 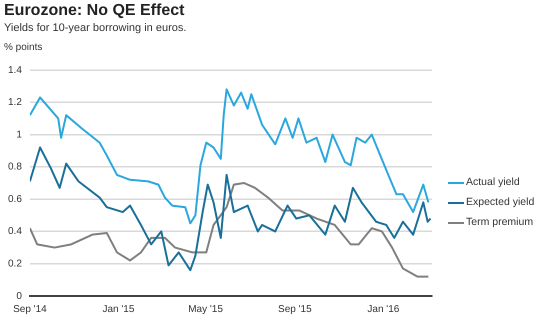 I want to click on x-tick-label: Sep '14, so click(x=30, y=309).